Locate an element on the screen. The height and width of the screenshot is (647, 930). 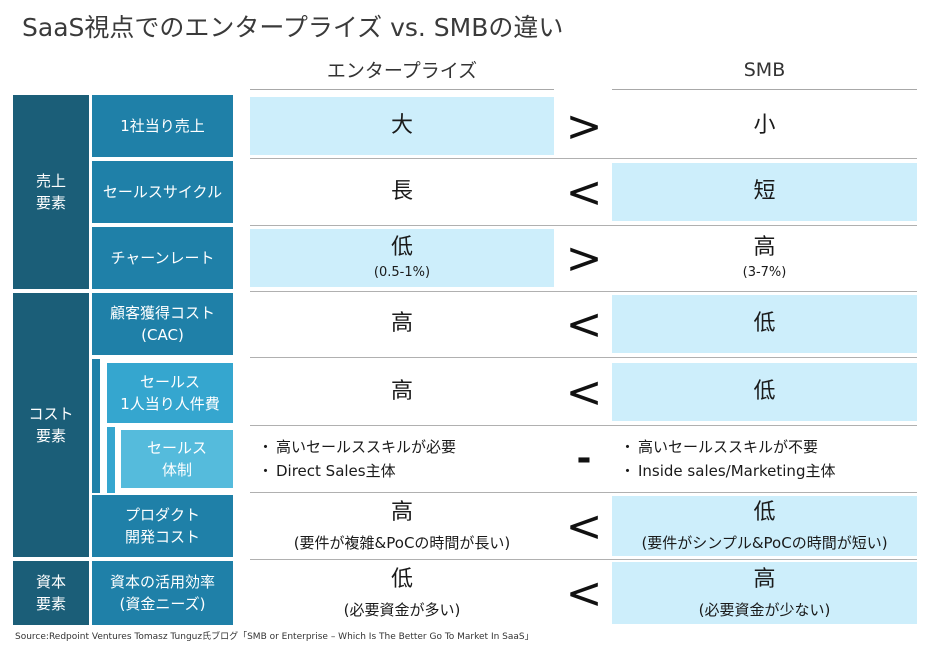
list-item: ・ Inside sales/Marketing主体 is located at coordinates (768, 471).